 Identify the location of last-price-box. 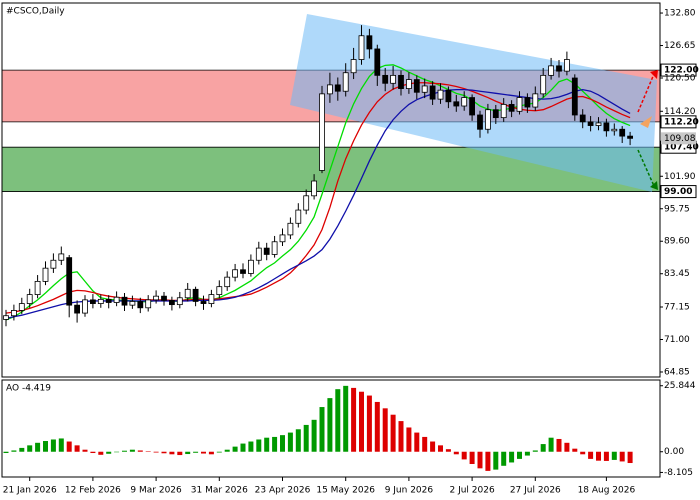
(678, 138).